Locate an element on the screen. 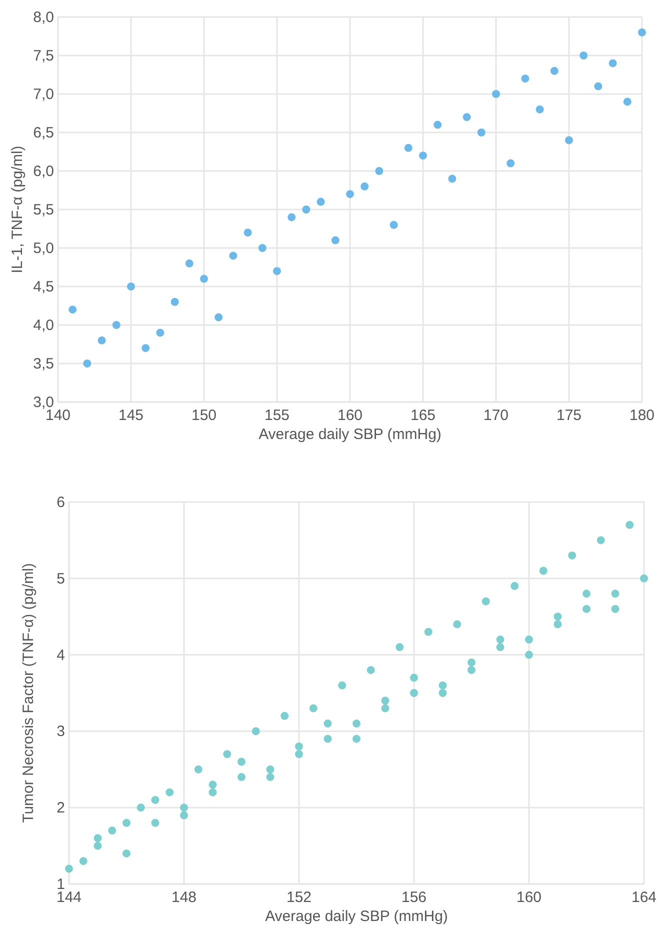 The width and height of the screenshot is (664, 929). x-tick-label: 170 is located at coordinates (496, 415).